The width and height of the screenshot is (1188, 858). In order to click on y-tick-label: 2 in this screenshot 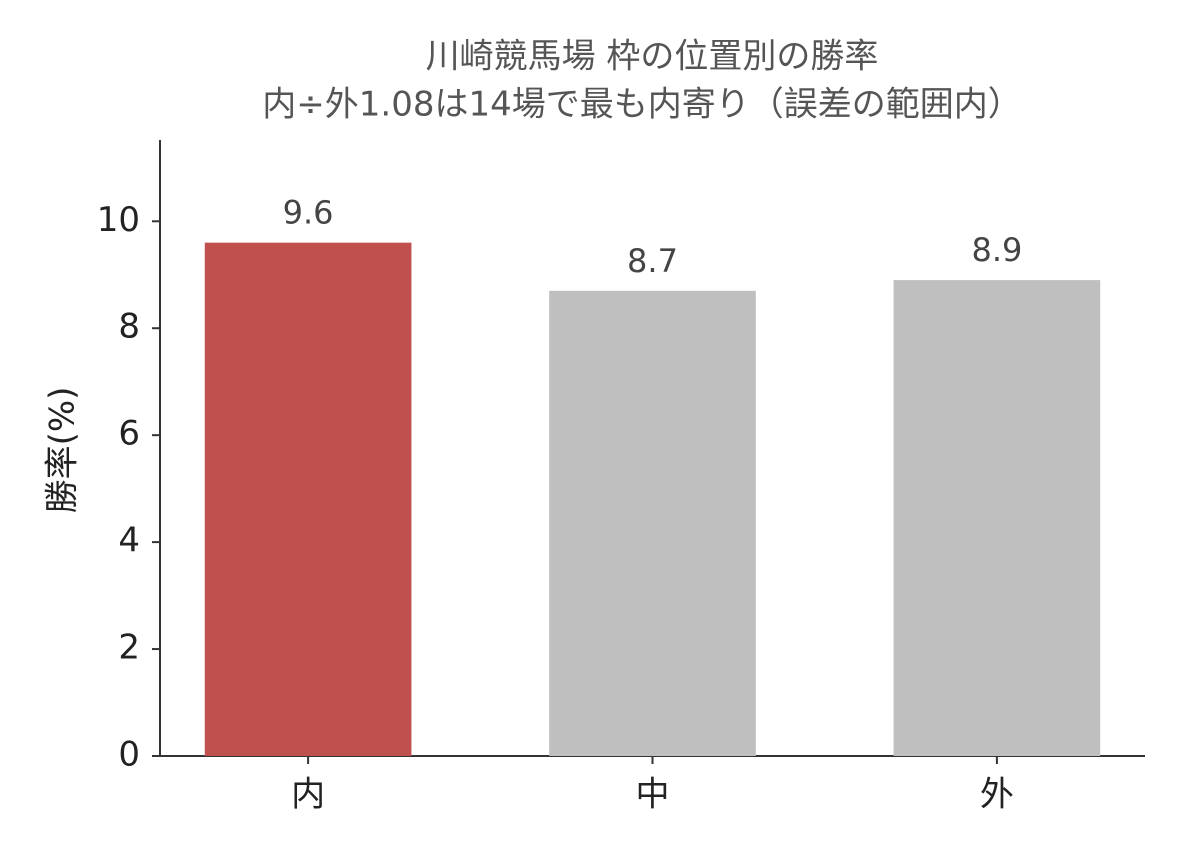, I will do `click(129, 648)`.